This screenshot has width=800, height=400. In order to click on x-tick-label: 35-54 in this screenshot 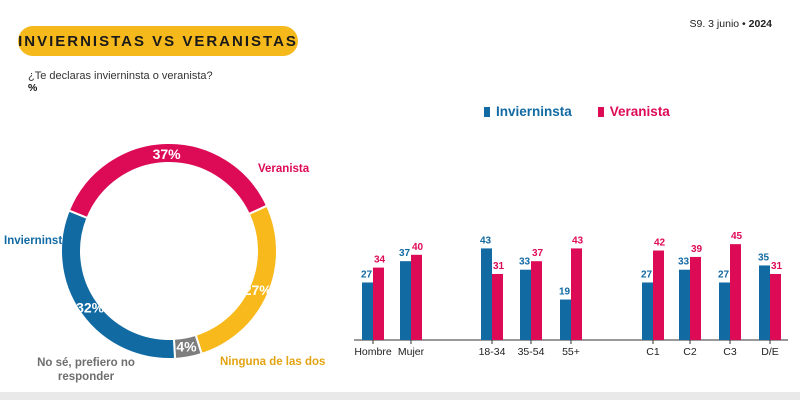, I will do `click(531, 352)`.